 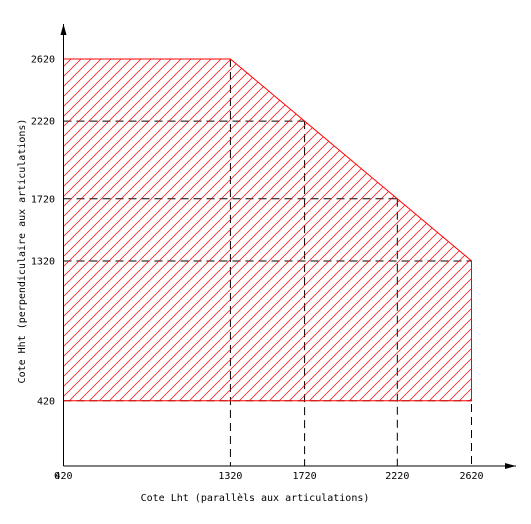 I want to click on y-tick-label-2220: 2220, so click(x=43, y=122).